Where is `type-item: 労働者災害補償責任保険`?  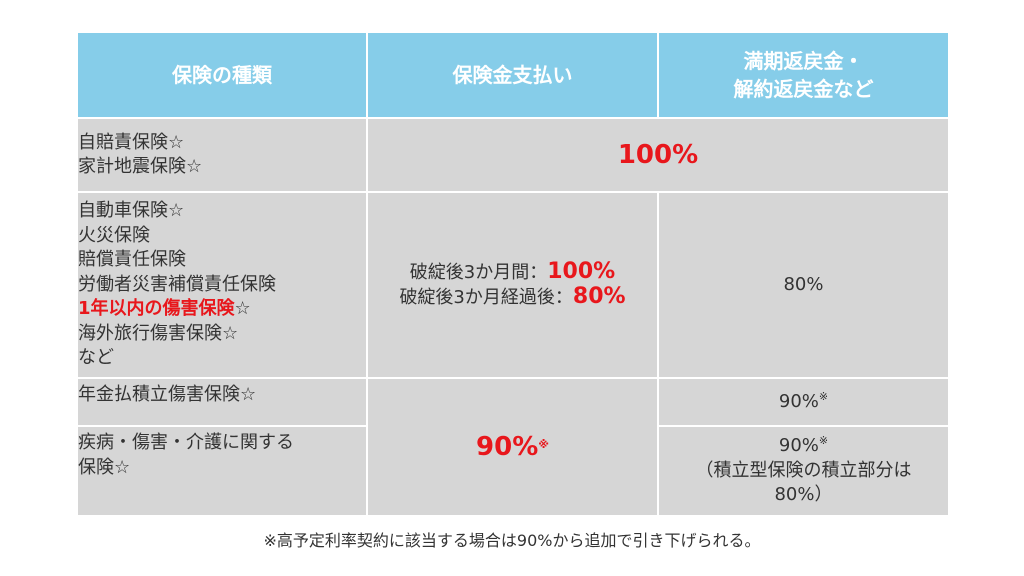 type-item: 労働者災害補償責任保険 is located at coordinates (177, 284).